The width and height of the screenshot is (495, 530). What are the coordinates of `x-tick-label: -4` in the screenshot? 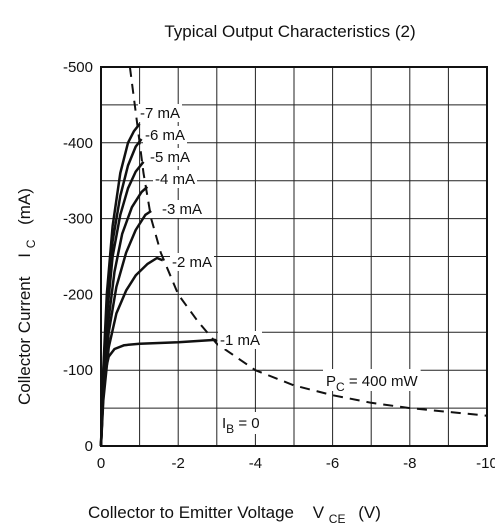 It's located at (255, 463).